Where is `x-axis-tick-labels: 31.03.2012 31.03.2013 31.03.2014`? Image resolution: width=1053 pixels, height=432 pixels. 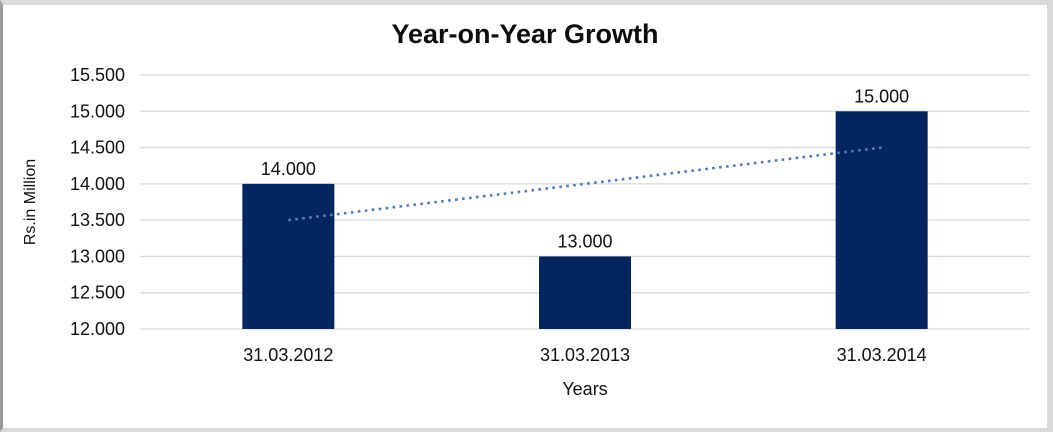
x-axis-tick-labels: 31.03.2012 31.03.2013 31.03.2014 is located at coordinates (584, 355).